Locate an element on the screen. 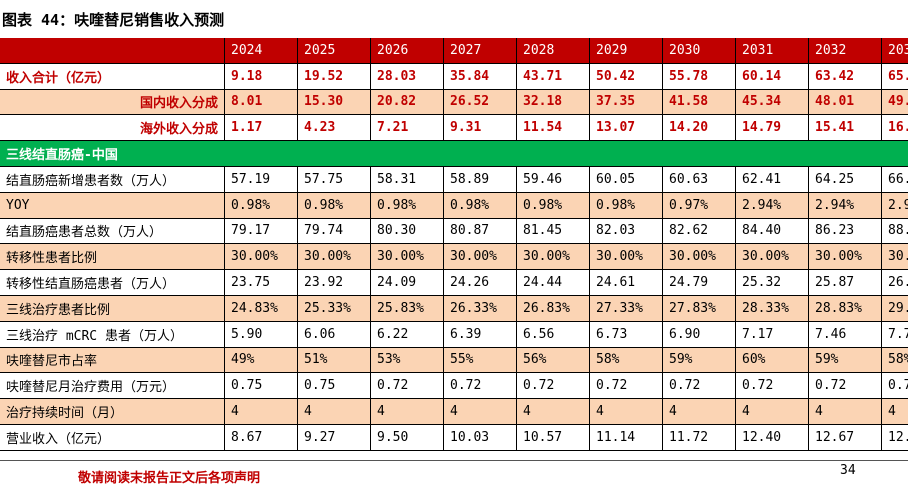 This screenshot has height=486, width=908. table-cell: 20.82 is located at coordinates (407, 102).